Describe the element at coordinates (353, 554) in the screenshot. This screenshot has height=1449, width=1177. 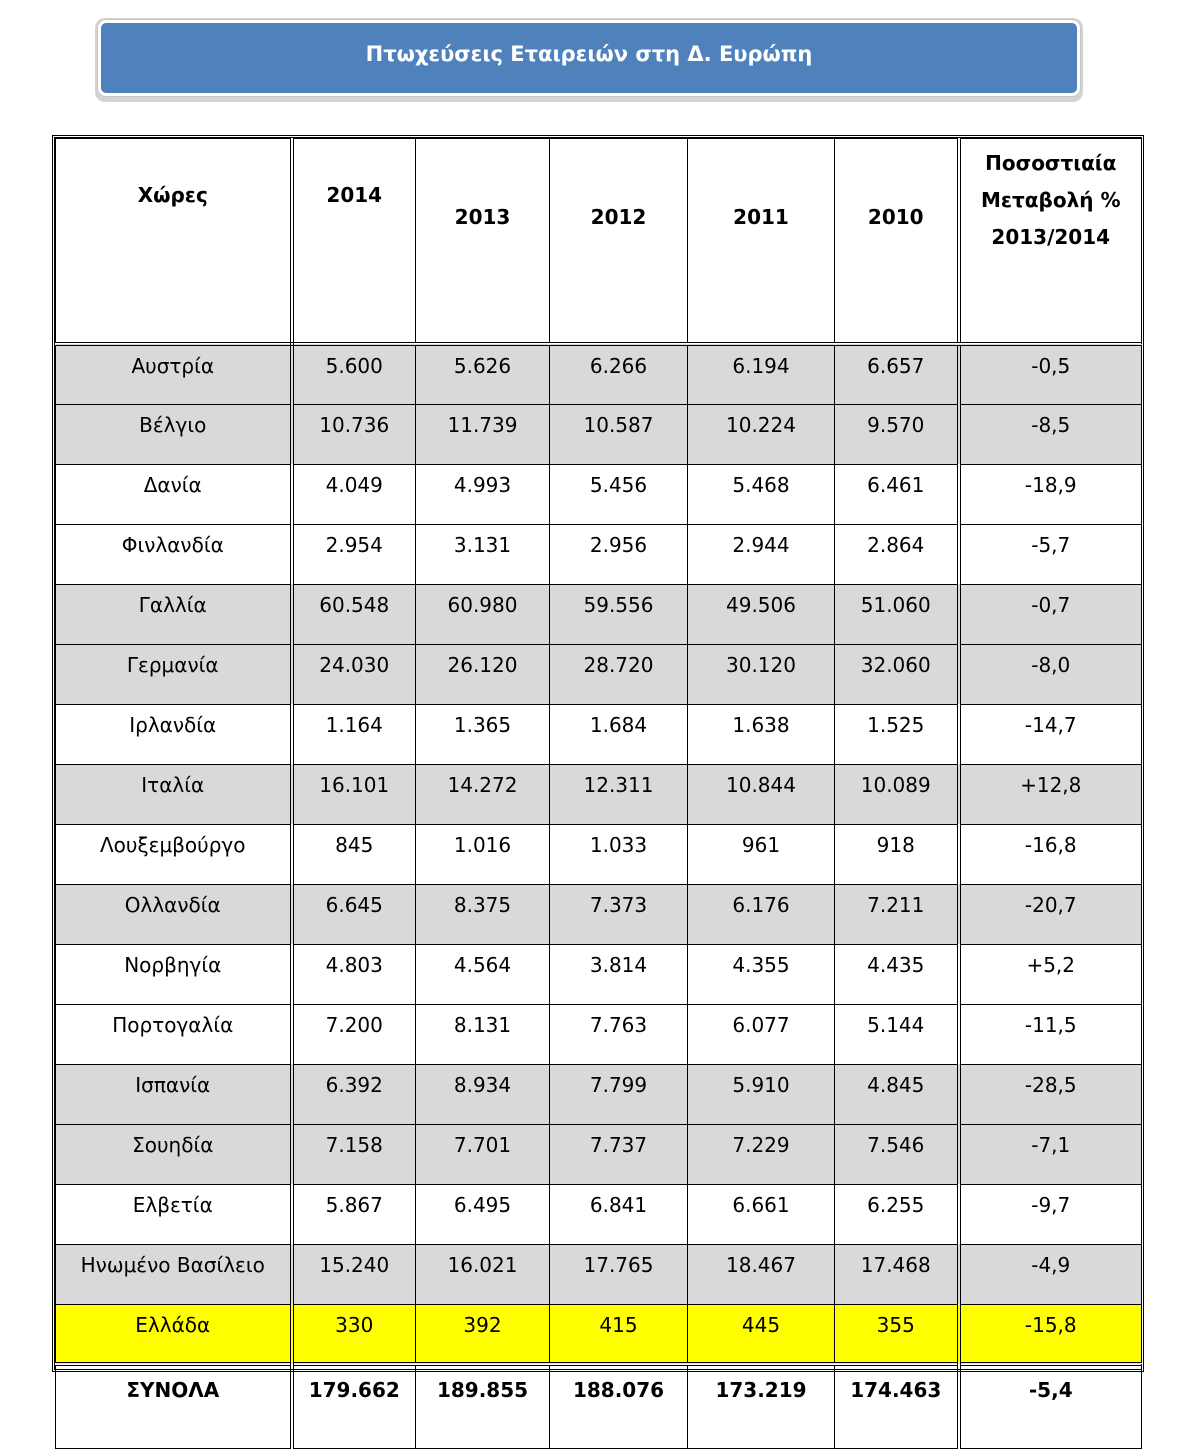
I see `value-2014: 2.954` at that location.